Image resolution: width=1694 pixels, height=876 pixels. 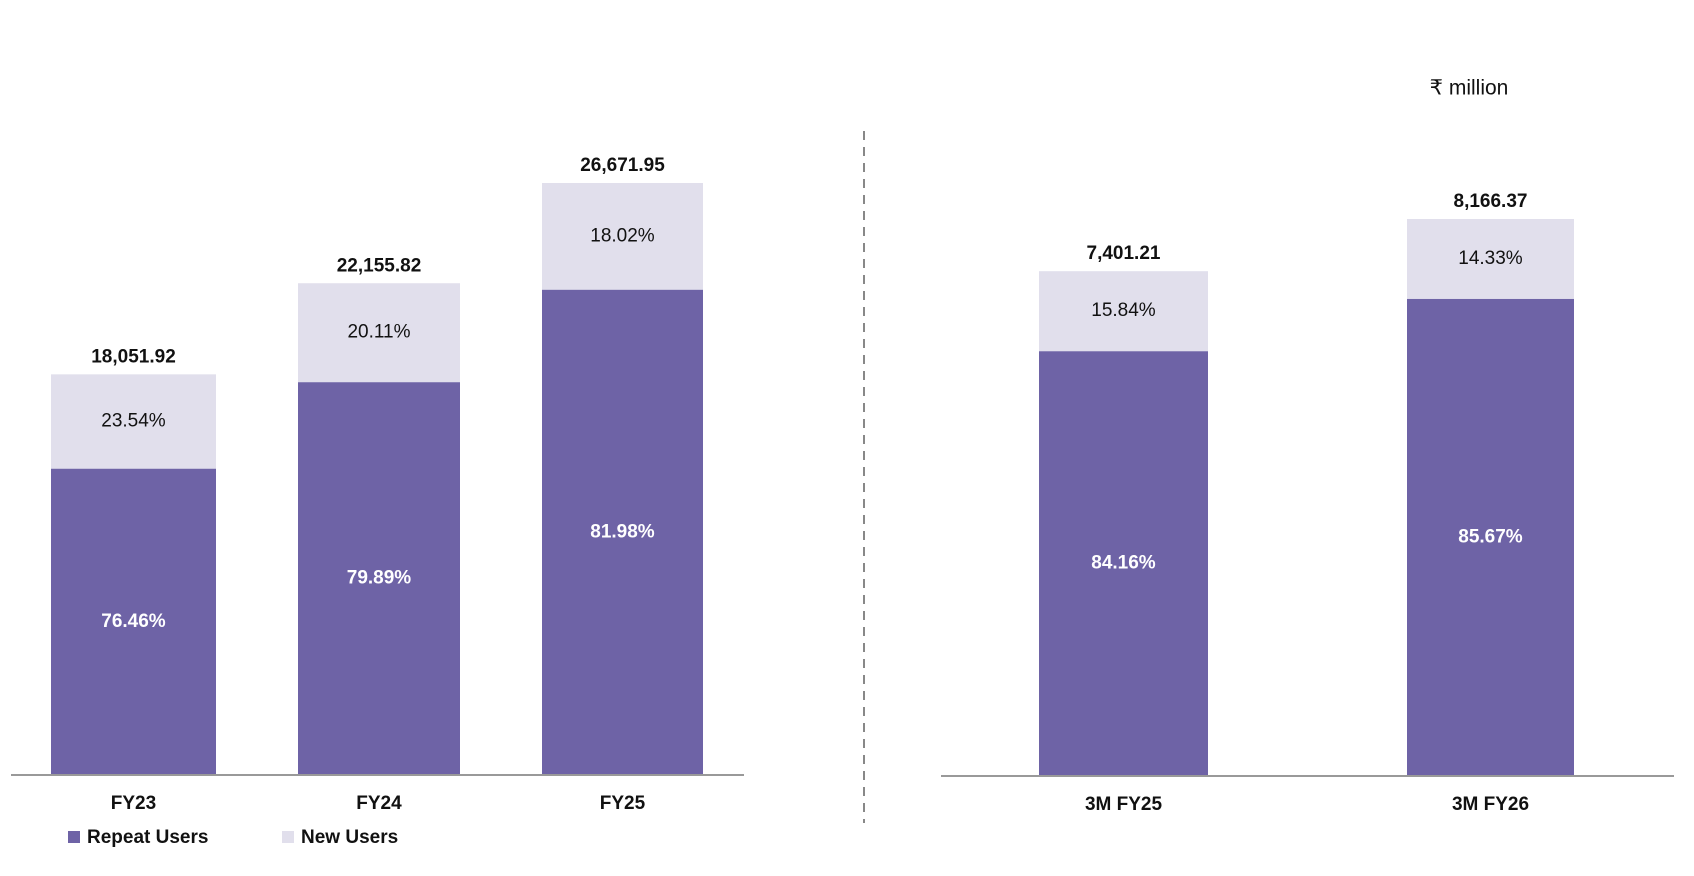 I want to click on data-label: 20.11%, so click(x=378, y=332).